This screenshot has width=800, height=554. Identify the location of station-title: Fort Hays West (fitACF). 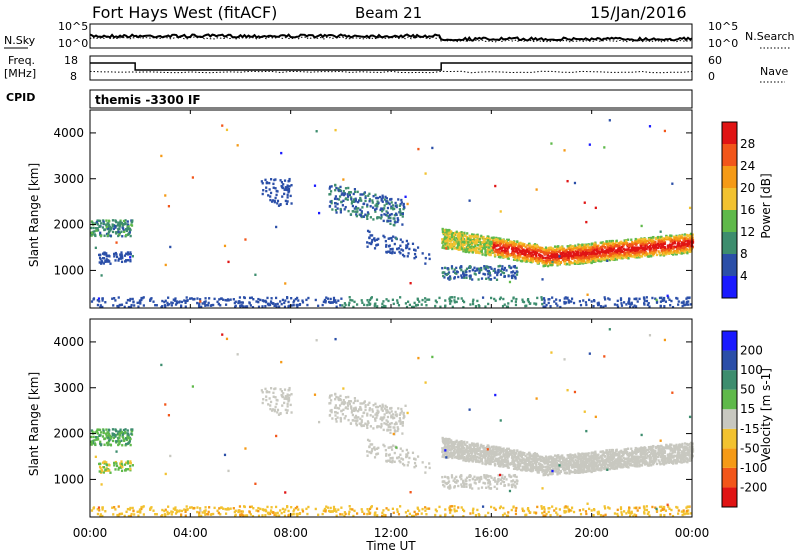
(184, 12).